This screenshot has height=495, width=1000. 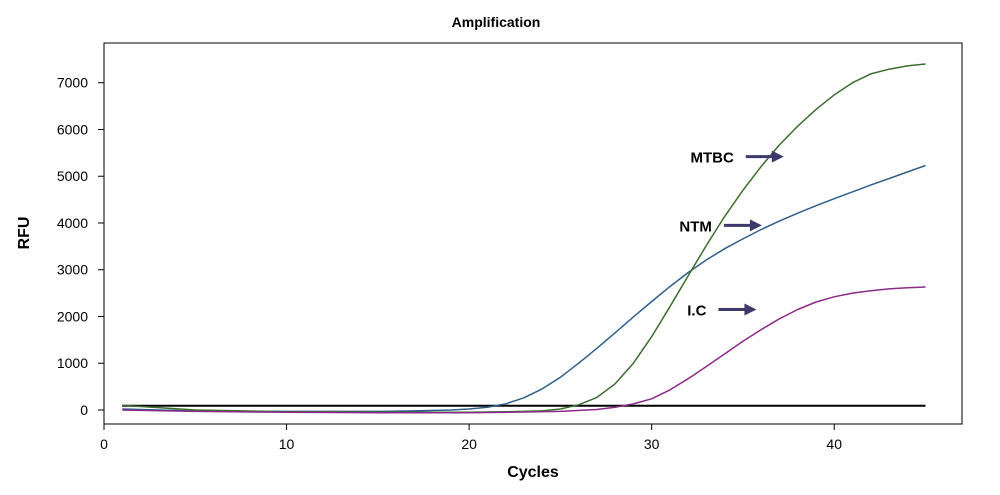 I want to click on annotation-layer: MTBC NTM I.C, so click(x=731, y=234).